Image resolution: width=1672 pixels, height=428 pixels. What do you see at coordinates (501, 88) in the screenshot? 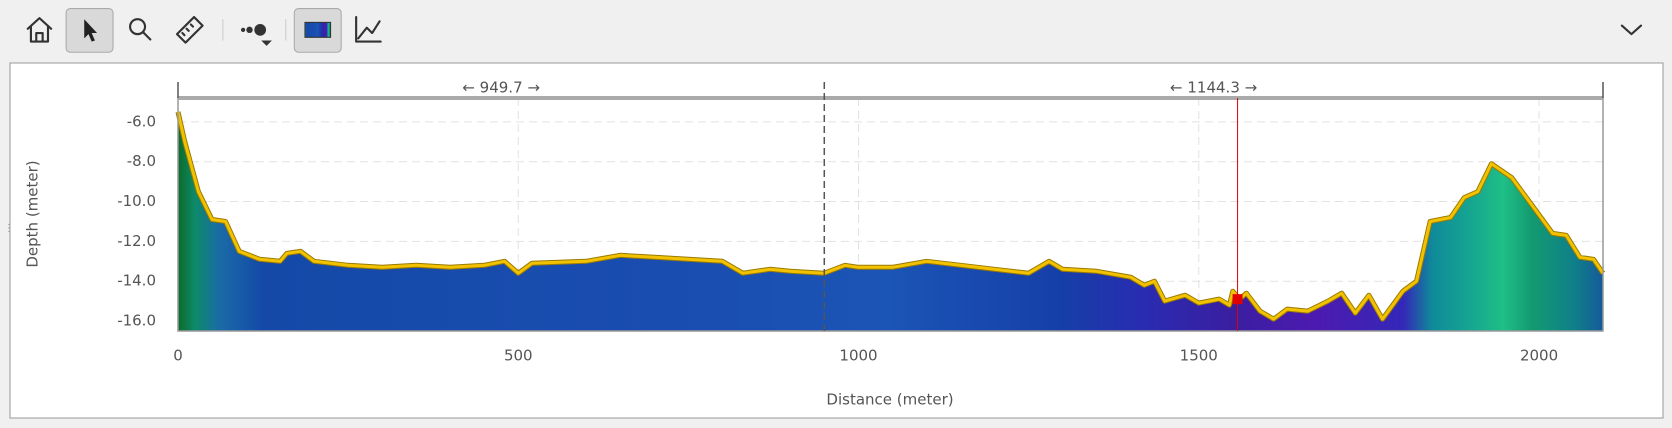
I see `segment-label: ← 949.7 →` at bounding box center [501, 88].